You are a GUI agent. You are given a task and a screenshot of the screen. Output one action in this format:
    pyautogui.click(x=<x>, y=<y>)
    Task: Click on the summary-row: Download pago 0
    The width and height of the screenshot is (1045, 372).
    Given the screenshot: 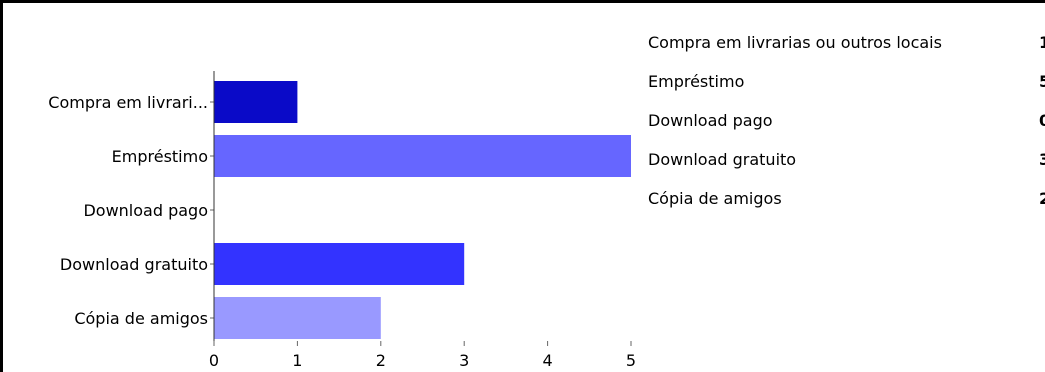 What is the action you would take?
    pyautogui.click(x=846, y=123)
    